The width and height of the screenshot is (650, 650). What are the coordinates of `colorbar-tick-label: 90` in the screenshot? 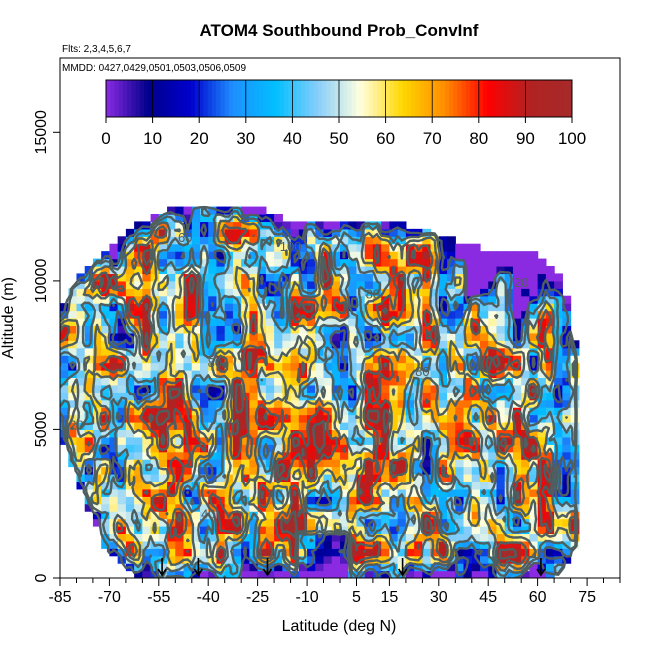 It's located at (525, 138).